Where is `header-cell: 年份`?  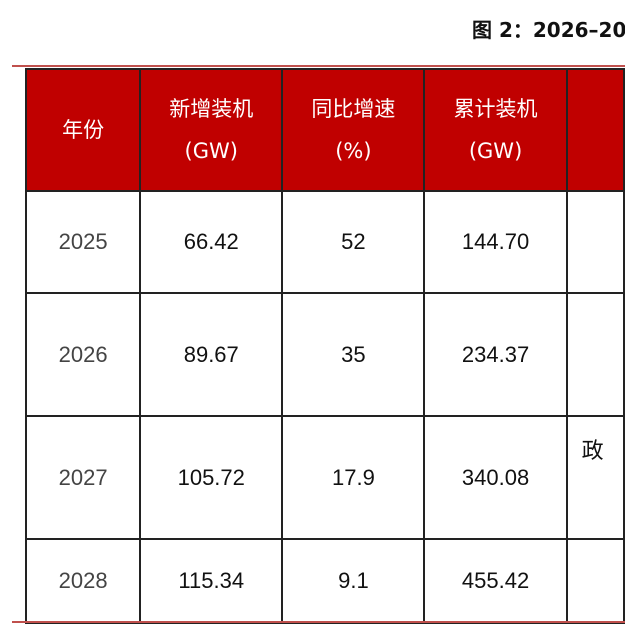
header-cell: 年份 is located at coordinates (83, 130).